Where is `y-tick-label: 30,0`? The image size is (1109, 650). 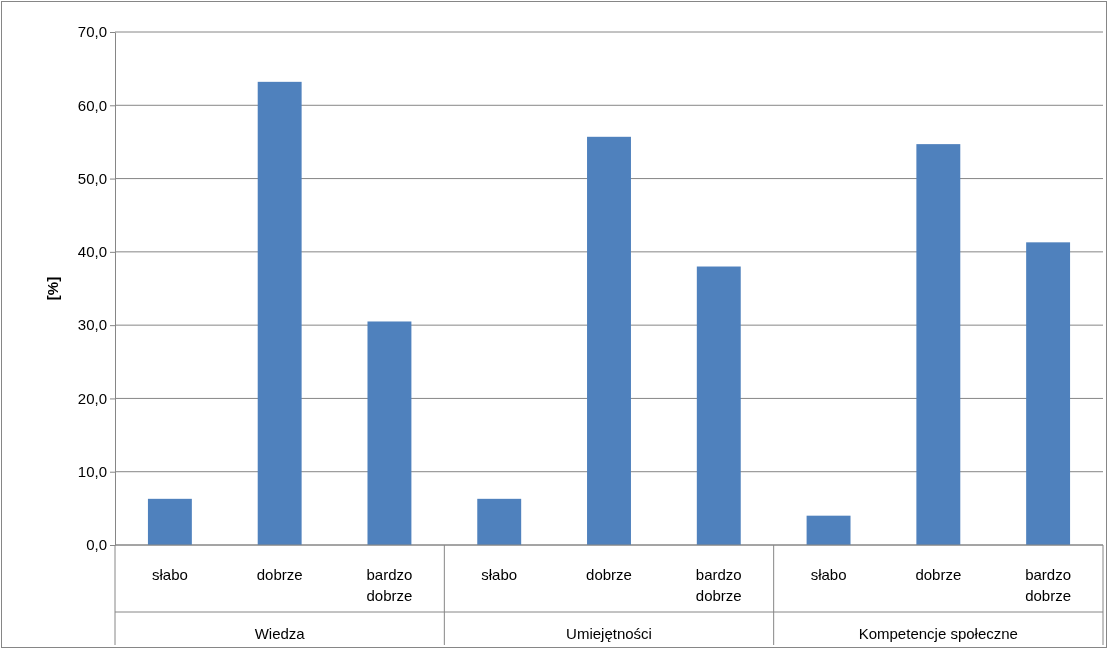 y-tick-label: 30,0 is located at coordinates (92, 325).